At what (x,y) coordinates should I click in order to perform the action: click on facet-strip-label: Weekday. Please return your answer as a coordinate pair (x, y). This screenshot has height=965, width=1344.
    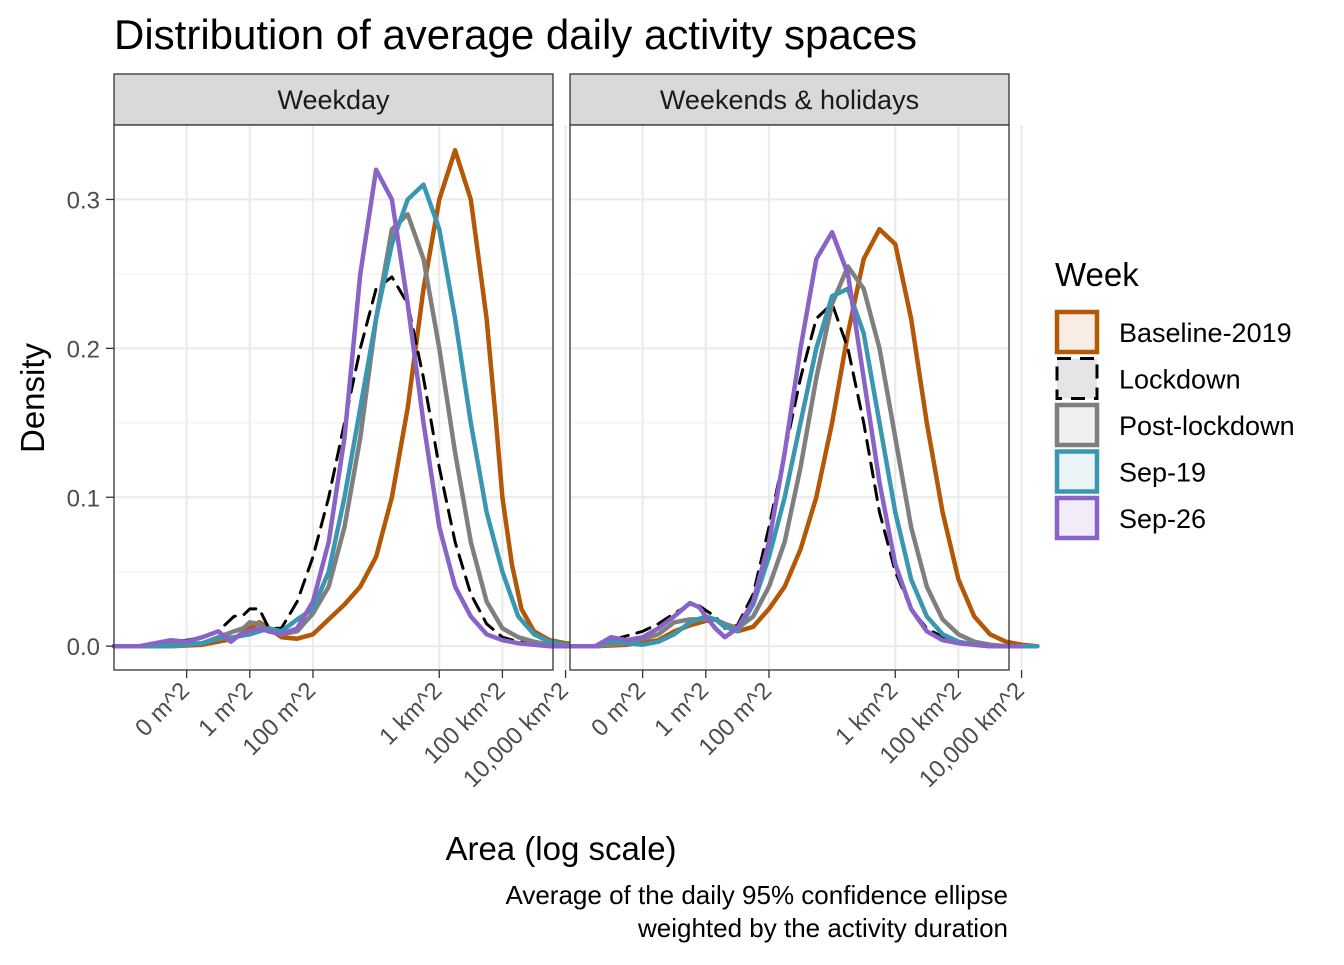
    Looking at the image, I should click on (333, 100).